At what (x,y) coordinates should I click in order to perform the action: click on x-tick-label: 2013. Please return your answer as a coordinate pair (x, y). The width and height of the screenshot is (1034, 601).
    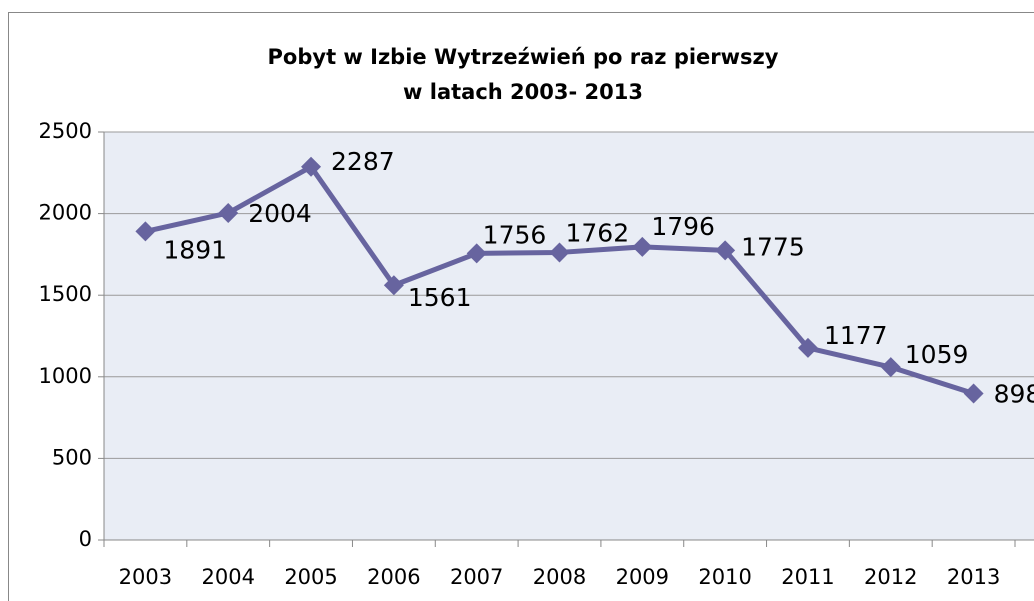
    Looking at the image, I should click on (973, 577).